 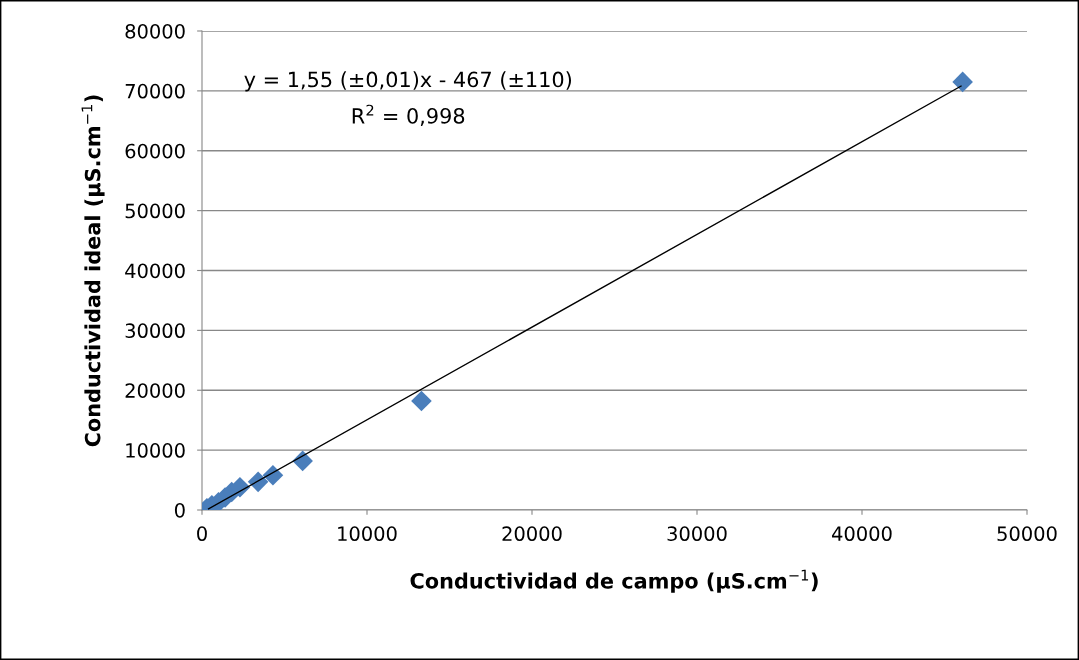 I want to click on x-tick-label: 20000, so click(x=532, y=534).